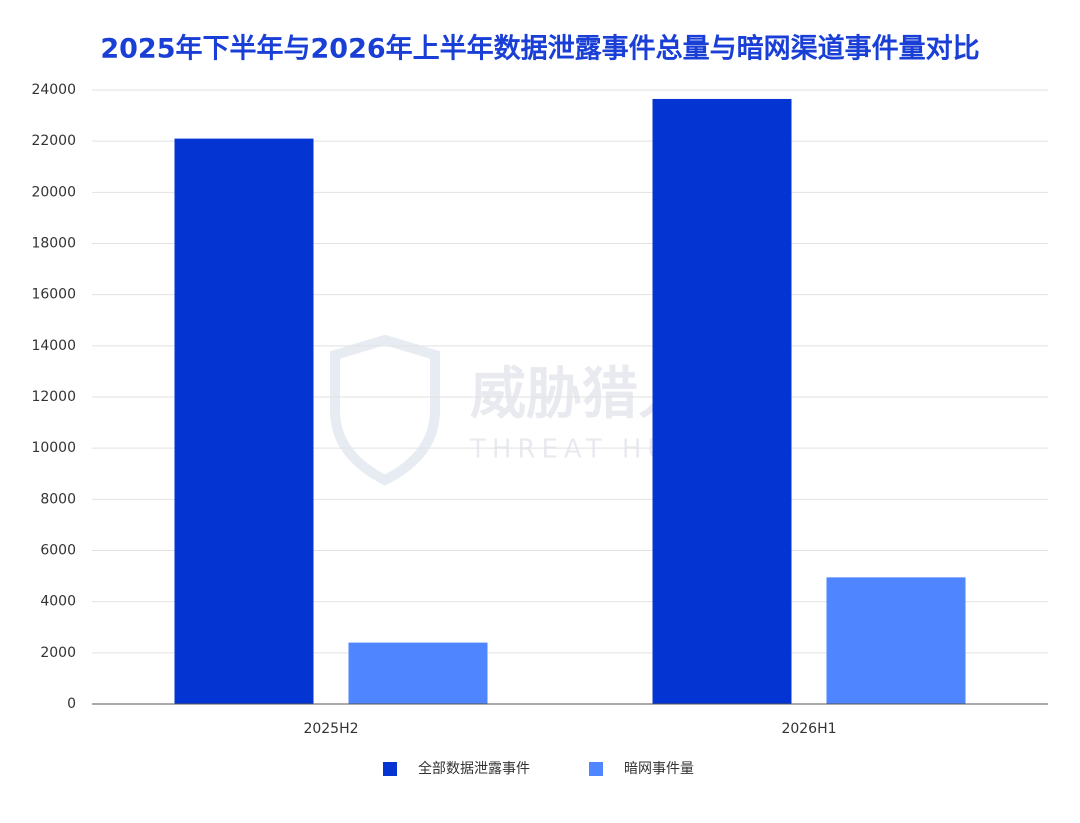  Describe the element at coordinates (539, 49) in the screenshot. I see `chart-title: 2025年下半年与2026年上半年数据泄露事件总量与暗网渠道事件量对比` at that location.